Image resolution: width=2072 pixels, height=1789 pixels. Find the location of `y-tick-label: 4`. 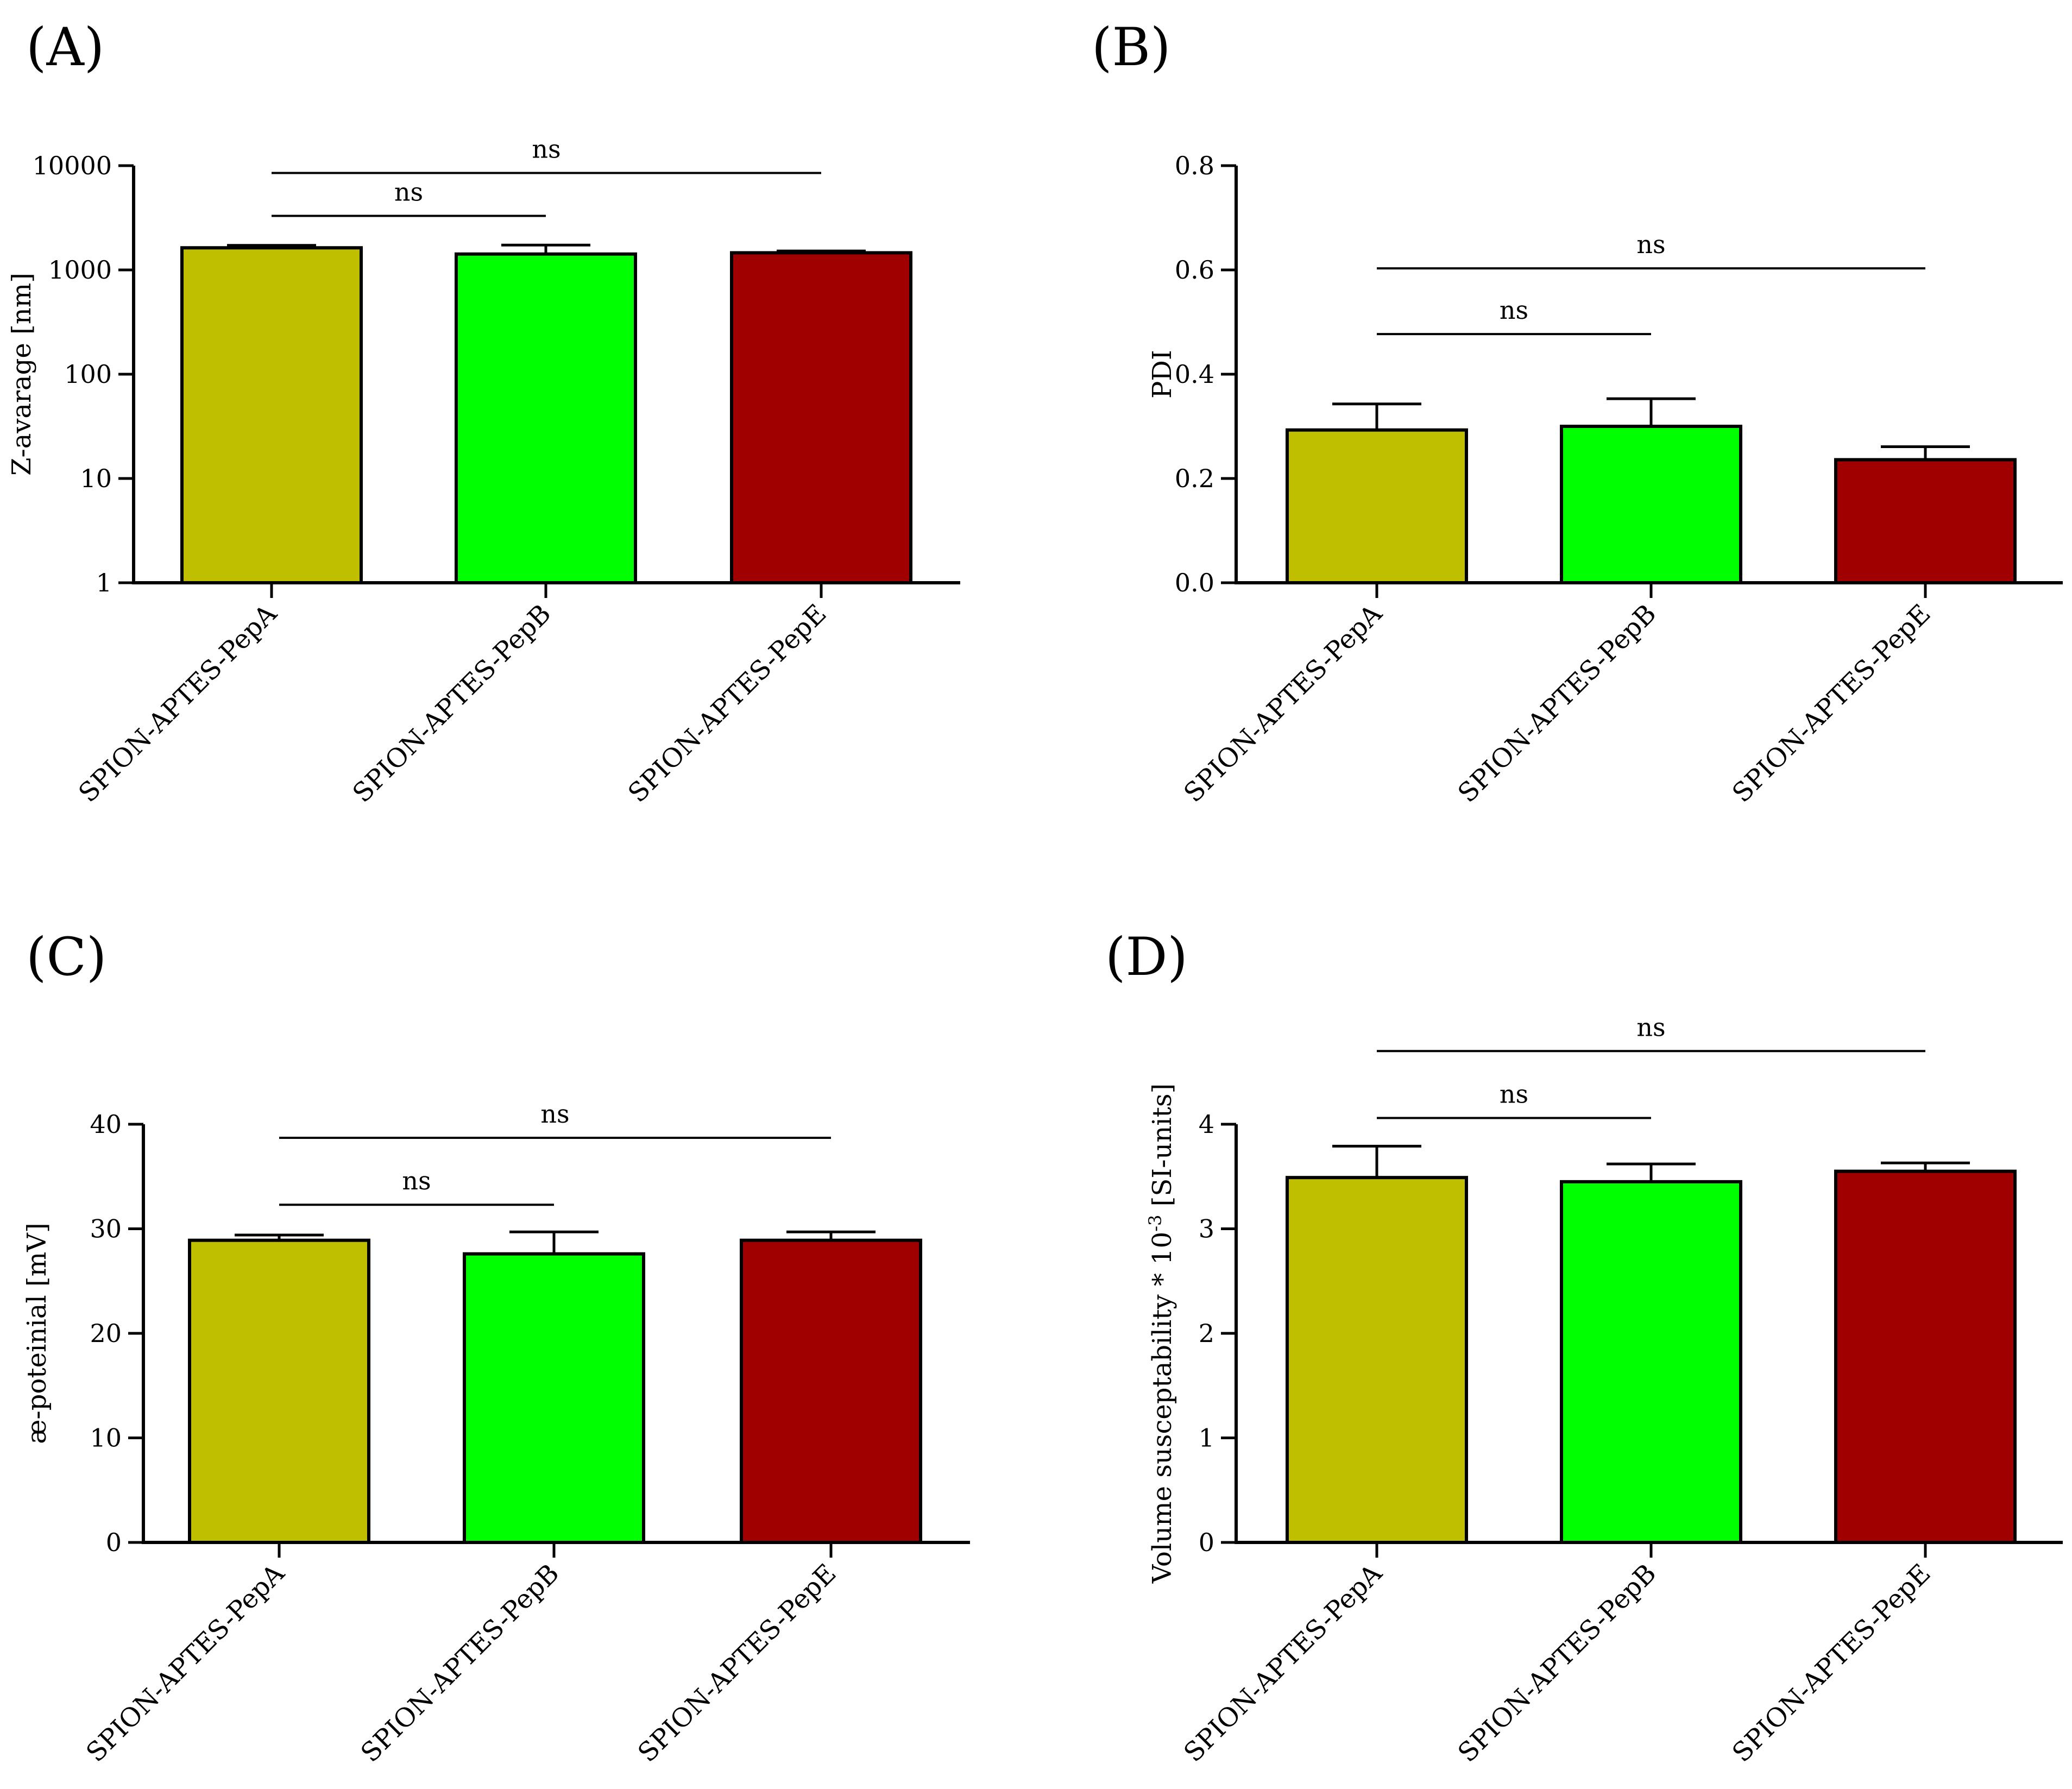

y-tick-label: 4 is located at coordinates (1207, 1124).